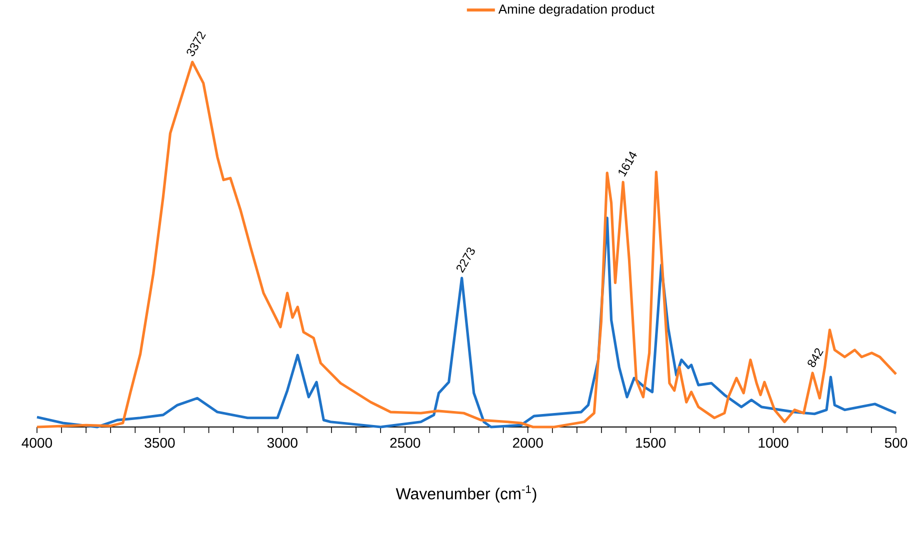 This screenshot has width=915, height=538. Describe the element at coordinates (773, 443) in the screenshot. I see `x-tick-label: 1000` at that location.